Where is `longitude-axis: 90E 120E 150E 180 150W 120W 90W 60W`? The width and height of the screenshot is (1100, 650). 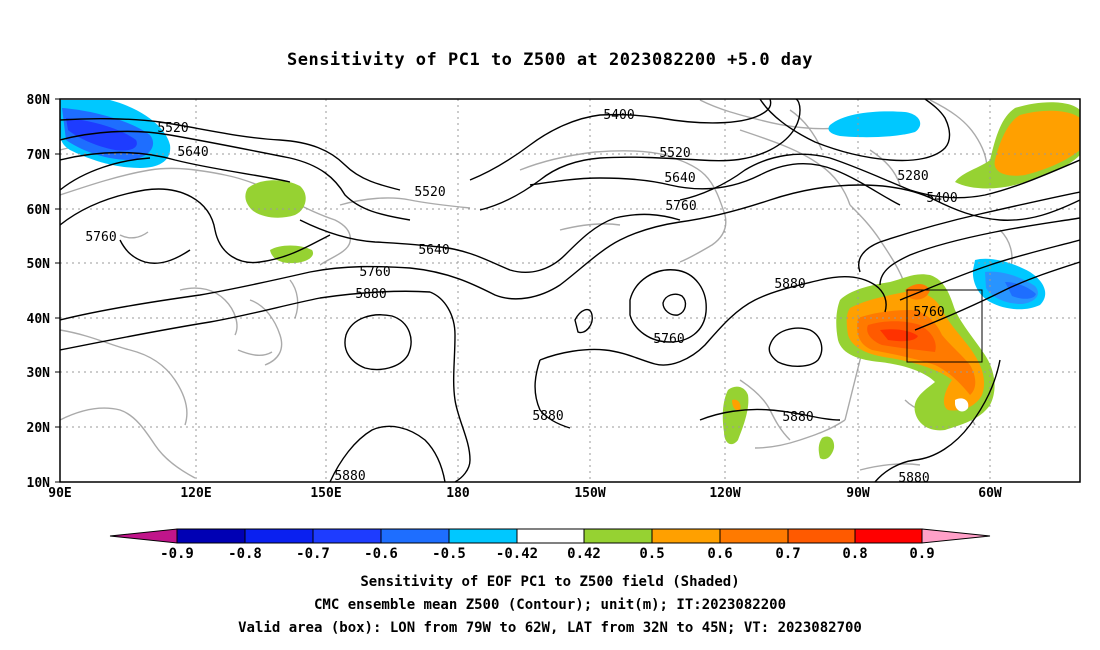 longitude-axis: 90E 120E 150E 180 150W 120W 90W 60W is located at coordinates (525, 493).